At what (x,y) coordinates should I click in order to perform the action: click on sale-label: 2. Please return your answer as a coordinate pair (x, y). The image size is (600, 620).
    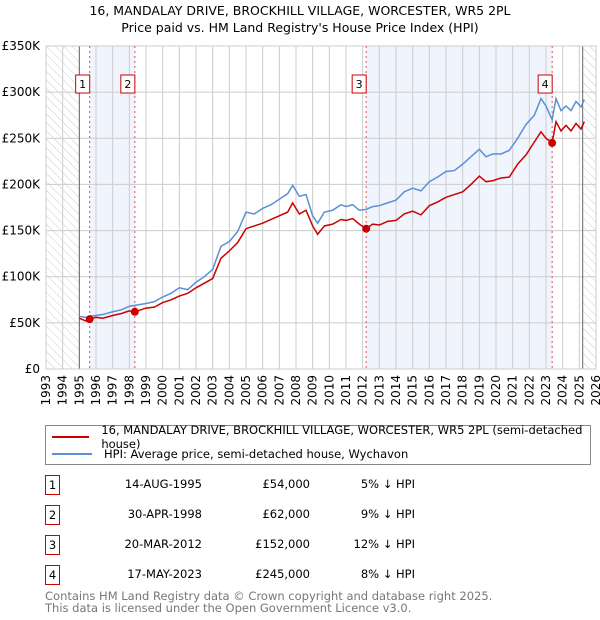
    Looking at the image, I should click on (127, 84).